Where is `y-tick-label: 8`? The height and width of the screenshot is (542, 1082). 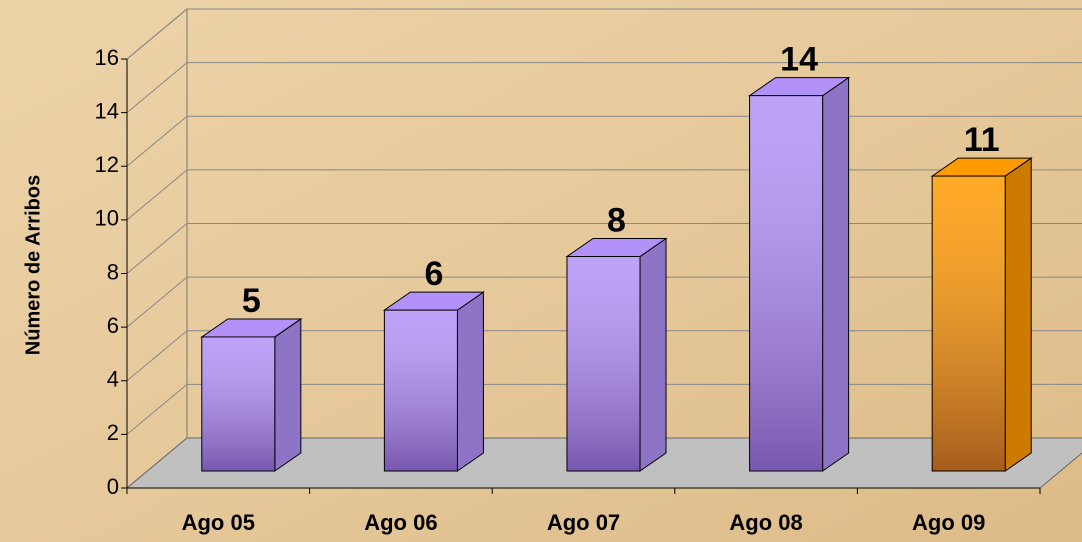
y-tick-label: 8 is located at coordinates (113, 271).